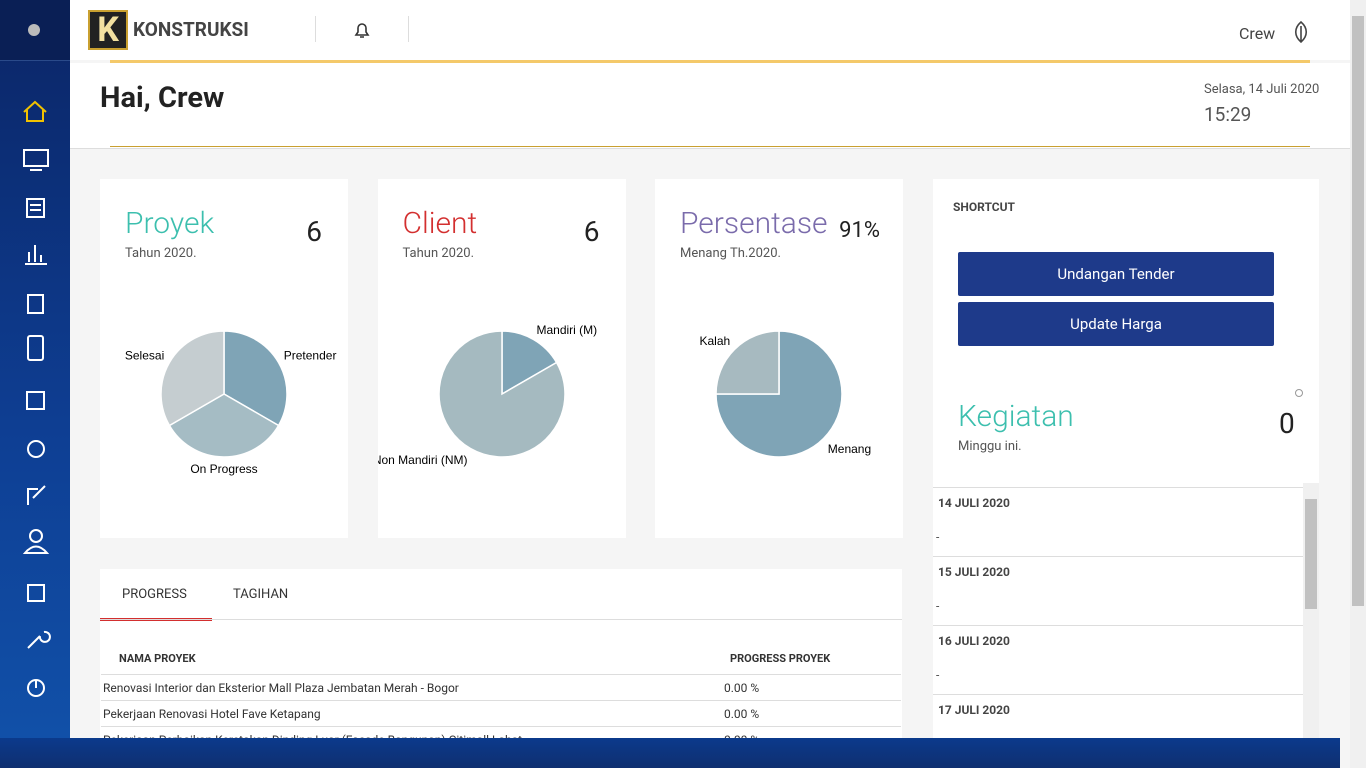 Image resolution: width=1366 pixels, height=768 pixels. Describe the element at coordinates (670, 753) in the screenshot. I see `bottom-bar` at that location.